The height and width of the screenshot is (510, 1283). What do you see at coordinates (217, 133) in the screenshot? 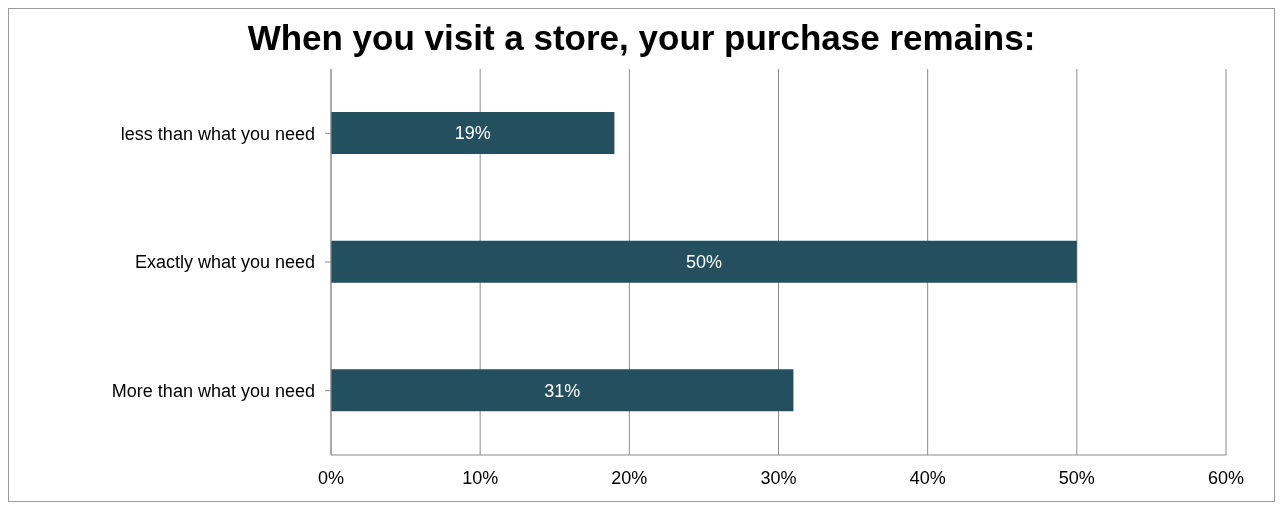
I see `y-tick-label: less than what you need` at bounding box center [217, 133].